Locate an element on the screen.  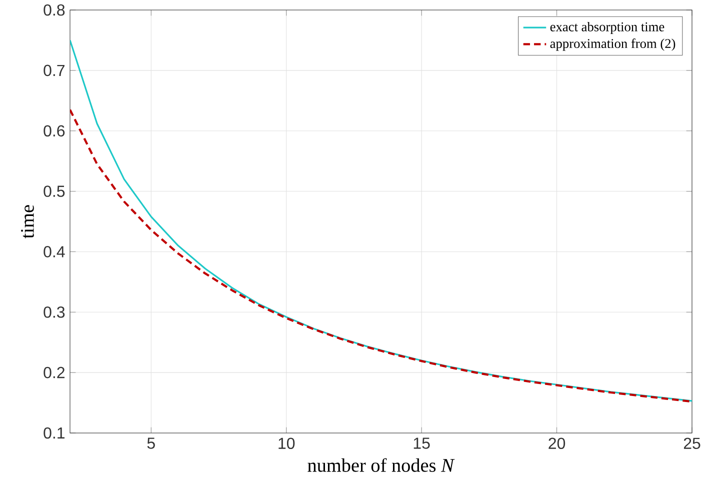
y-tick-label: 0.4 is located at coordinates (54, 252).